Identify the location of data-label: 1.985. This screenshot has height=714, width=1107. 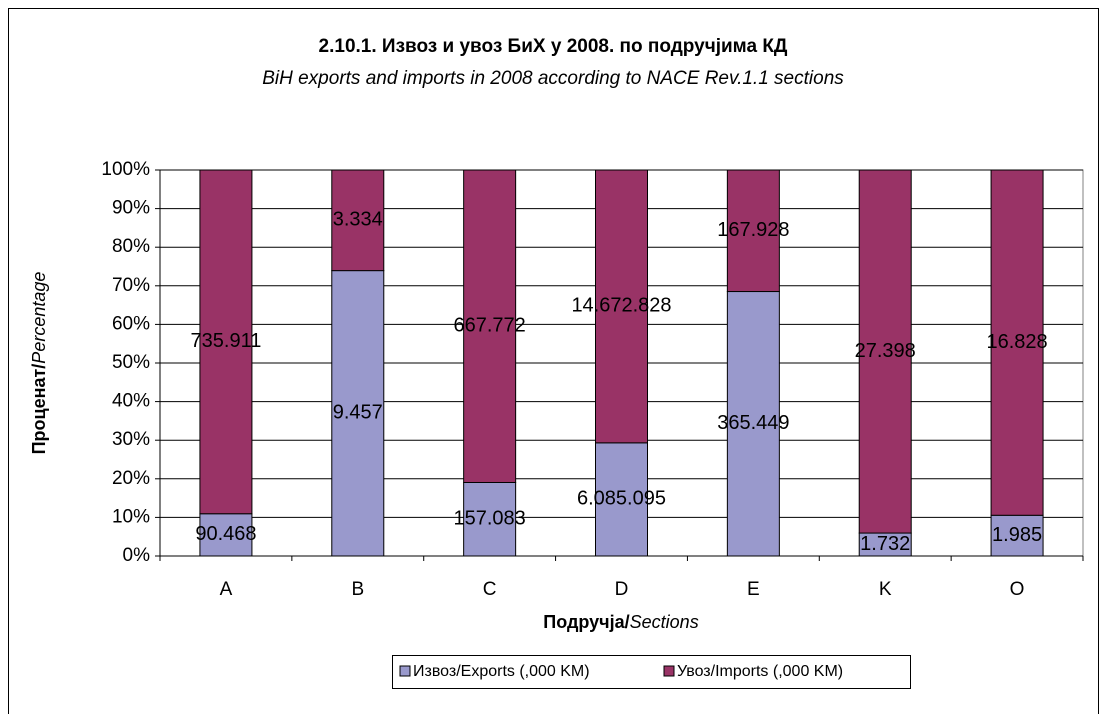
(1017, 535).